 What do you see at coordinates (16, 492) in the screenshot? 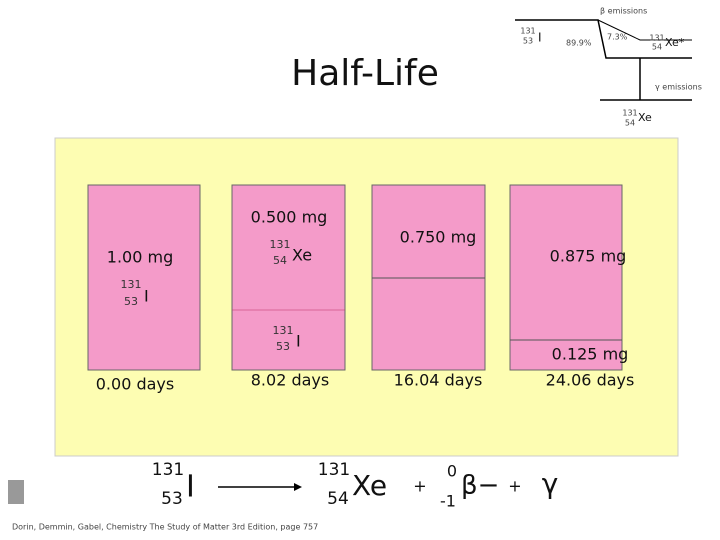
I see `bullet` at bounding box center [16, 492].